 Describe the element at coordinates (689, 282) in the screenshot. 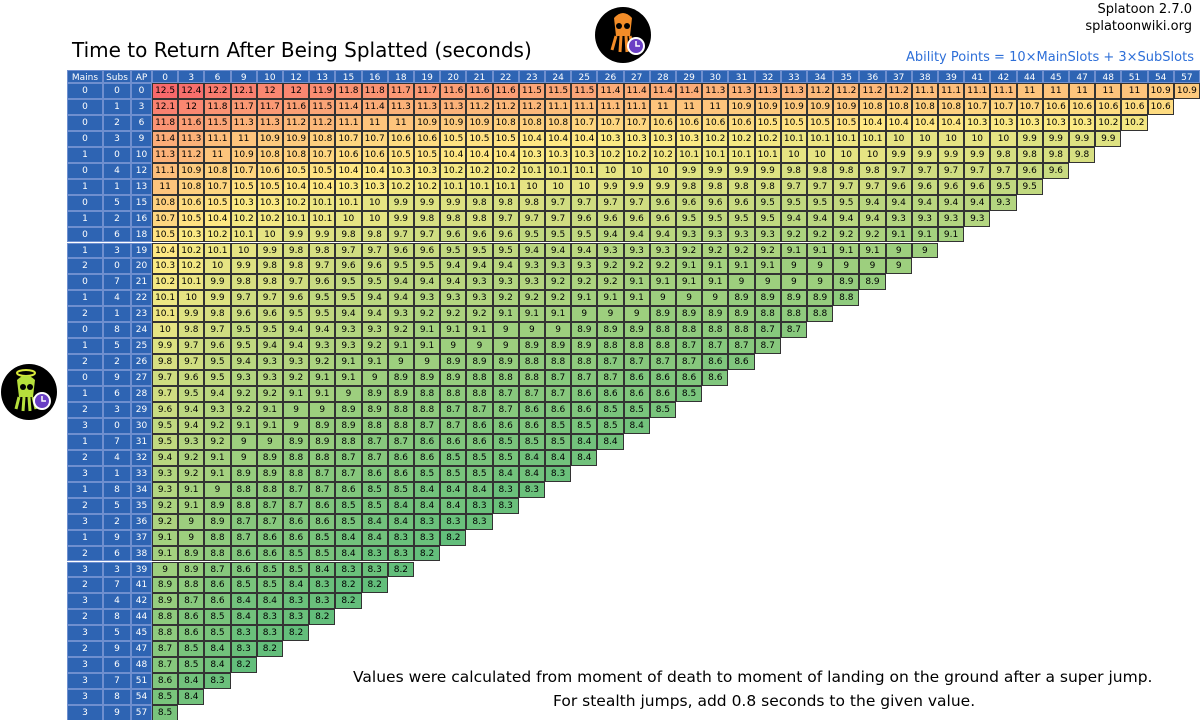

I see `value-cell: 9.1` at that location.